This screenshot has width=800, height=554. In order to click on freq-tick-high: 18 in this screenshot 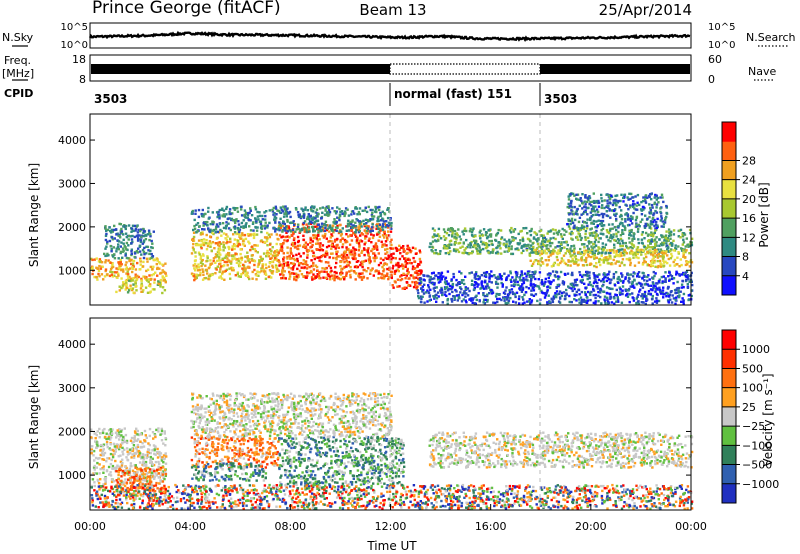, I will do `click(79, 59)`.